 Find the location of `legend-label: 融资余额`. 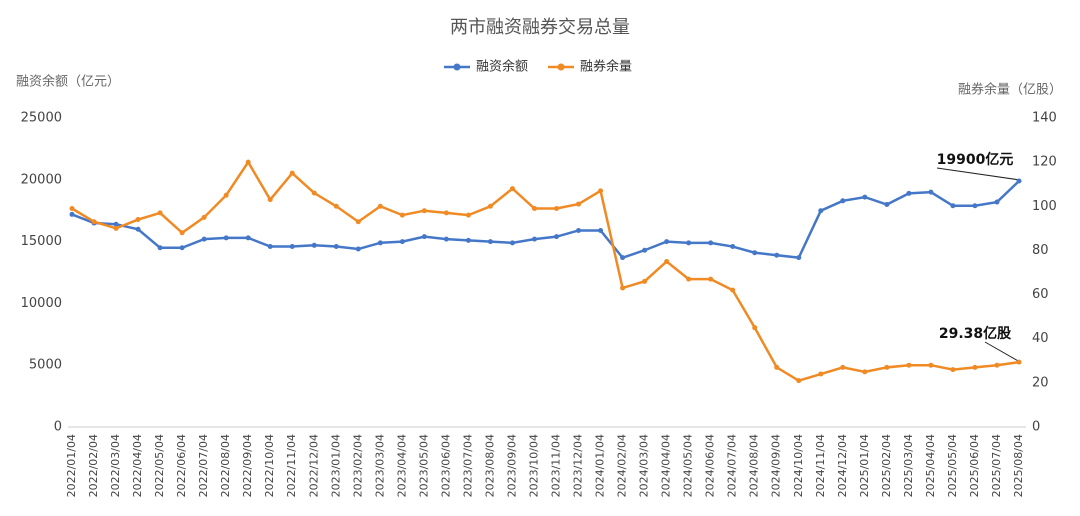

legend-label: 融资余额 is located at coordinates (502, 67).